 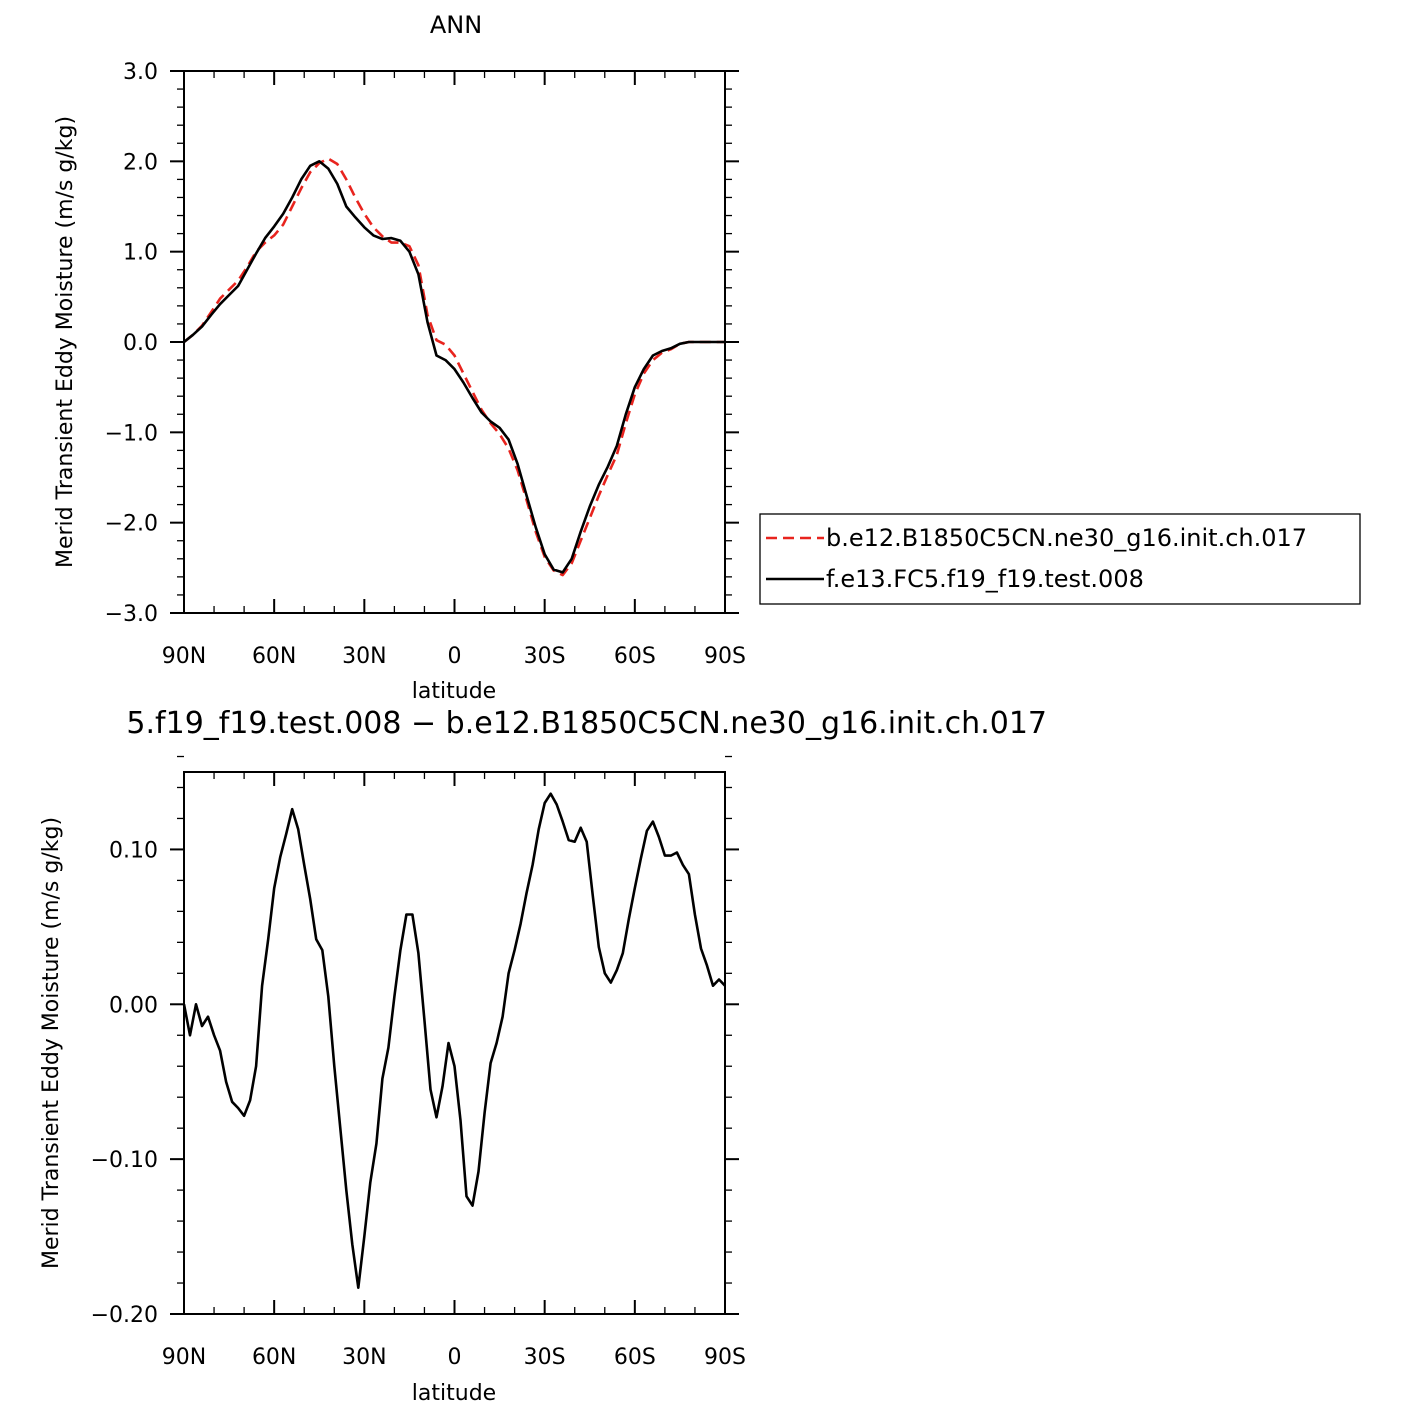 I want to click on legend-box, so click(x=1060, y=559).